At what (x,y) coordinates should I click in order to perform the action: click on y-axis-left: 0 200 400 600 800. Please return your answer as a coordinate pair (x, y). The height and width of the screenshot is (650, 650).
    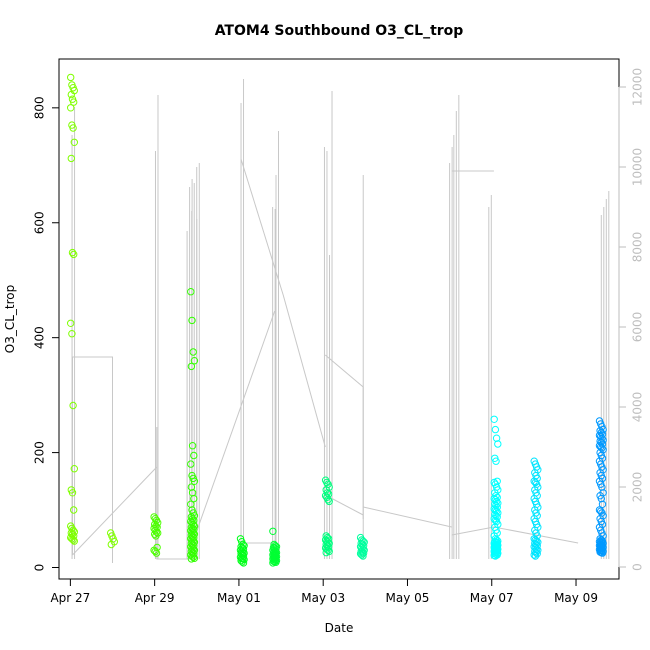
    Looking at the image, I should click on (46, 333).